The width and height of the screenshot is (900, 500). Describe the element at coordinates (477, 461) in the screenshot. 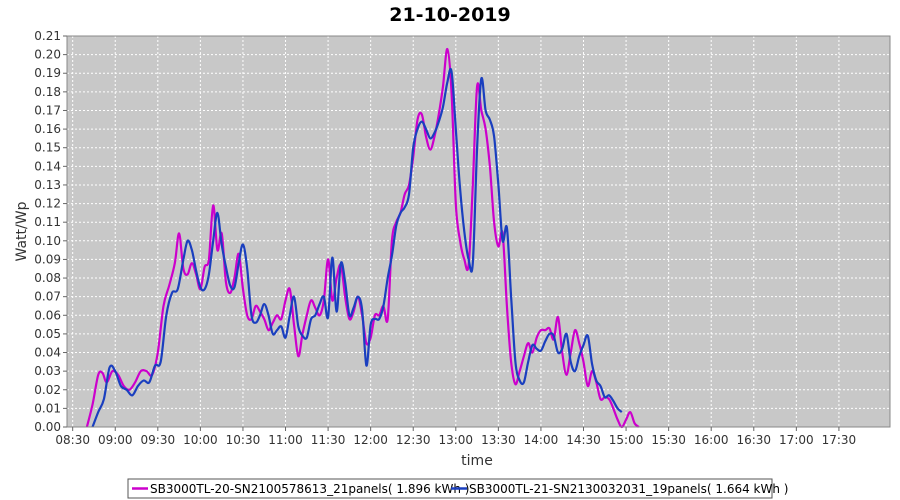

I see `x-axis-label: time` at that location.